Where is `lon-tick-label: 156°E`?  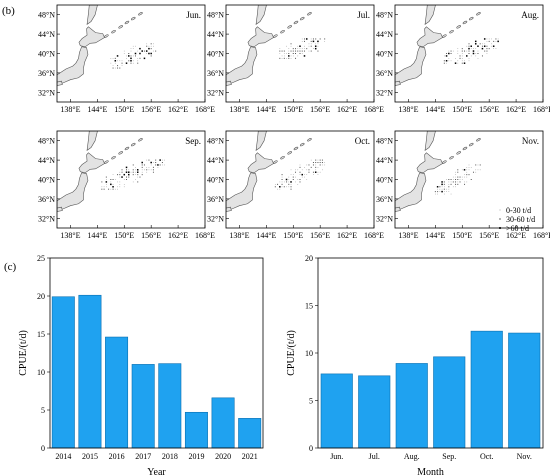
lon-tick-label: 156°E is located at coordinates (320, 235).